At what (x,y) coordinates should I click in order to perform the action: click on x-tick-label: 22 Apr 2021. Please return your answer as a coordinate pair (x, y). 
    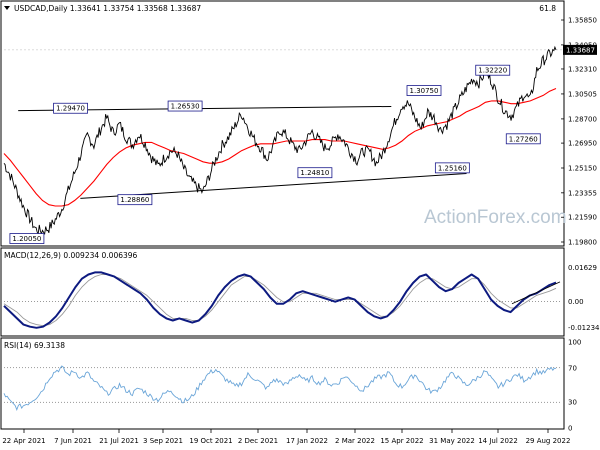
    Looking at the image, I should click on (23, 441).